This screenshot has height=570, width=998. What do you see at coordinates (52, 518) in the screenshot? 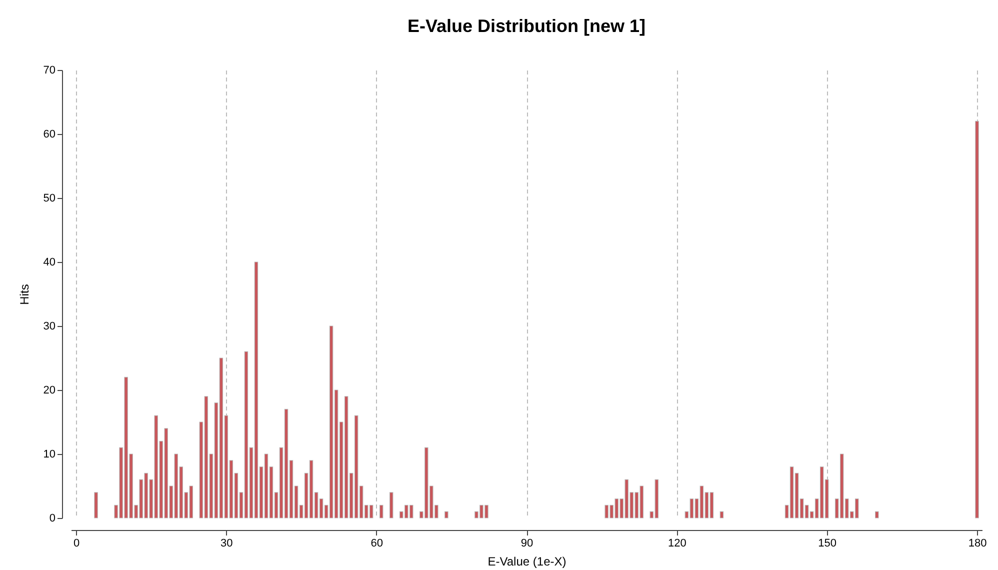
I see `y-tick-label: 0` at bounding box center [52, 518].